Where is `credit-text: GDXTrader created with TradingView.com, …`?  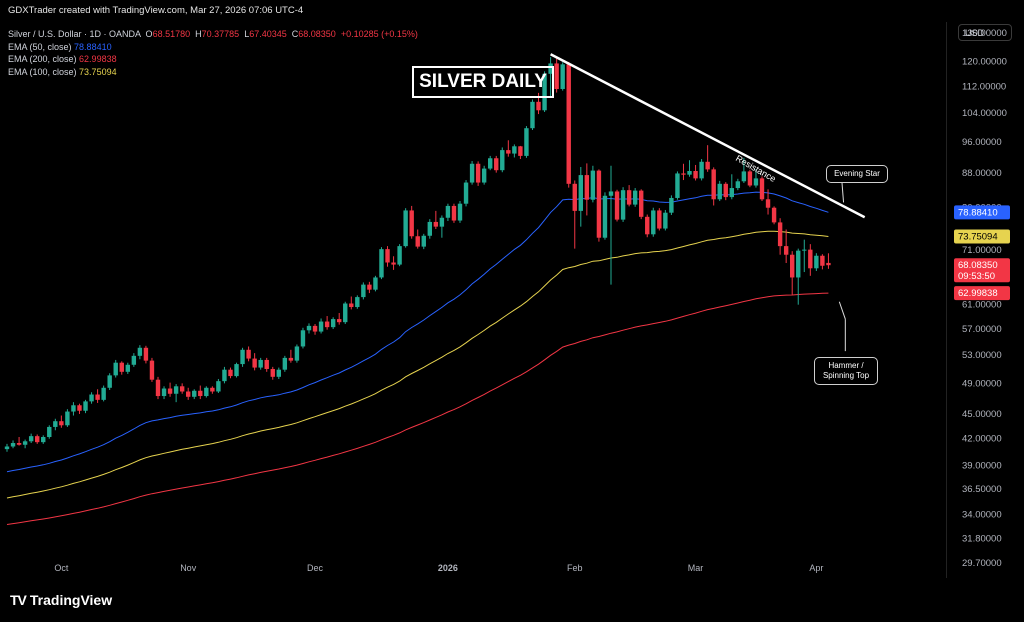 credit-text: GDXTrader created with TradingView.com, … is located at coordinates (156, 10).